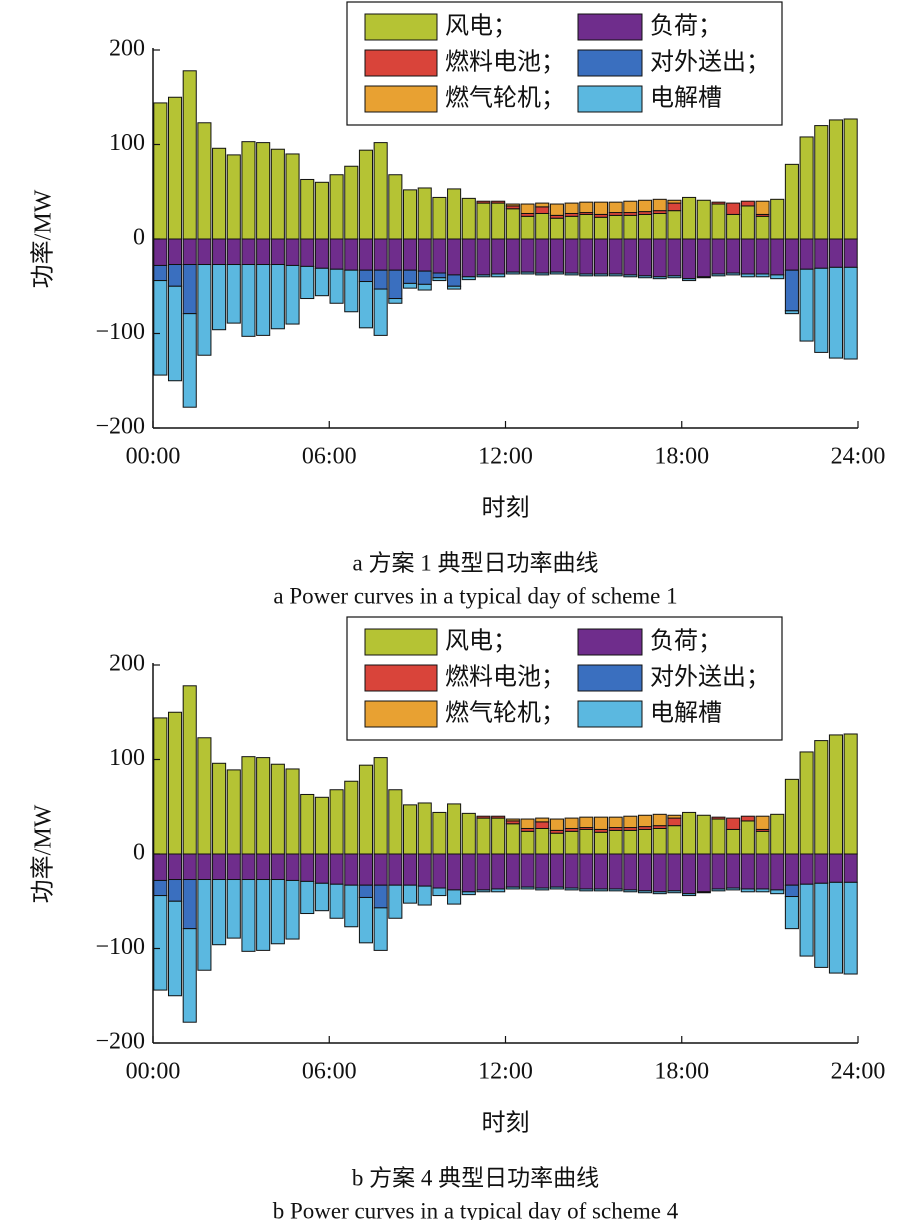 The image size is (922, 1220). What do you see at coordinates (153, 1072) in the screenshot?
I see `x-tick-label: 00:00` at bounding box center [153, 1072].